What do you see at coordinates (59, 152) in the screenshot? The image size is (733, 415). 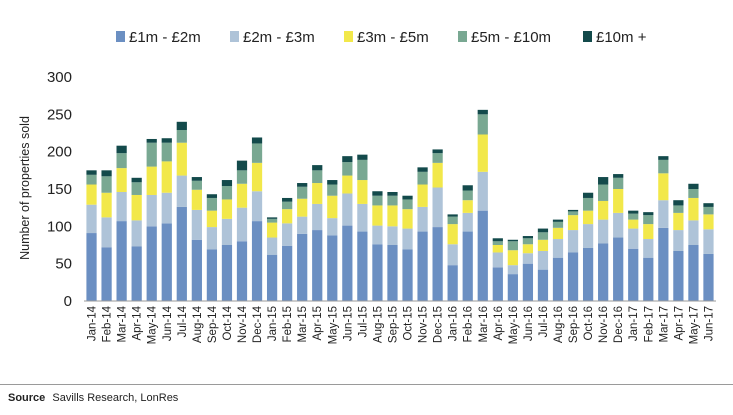 I see `y-tick-label: 200` at bounding box center [59, 152].